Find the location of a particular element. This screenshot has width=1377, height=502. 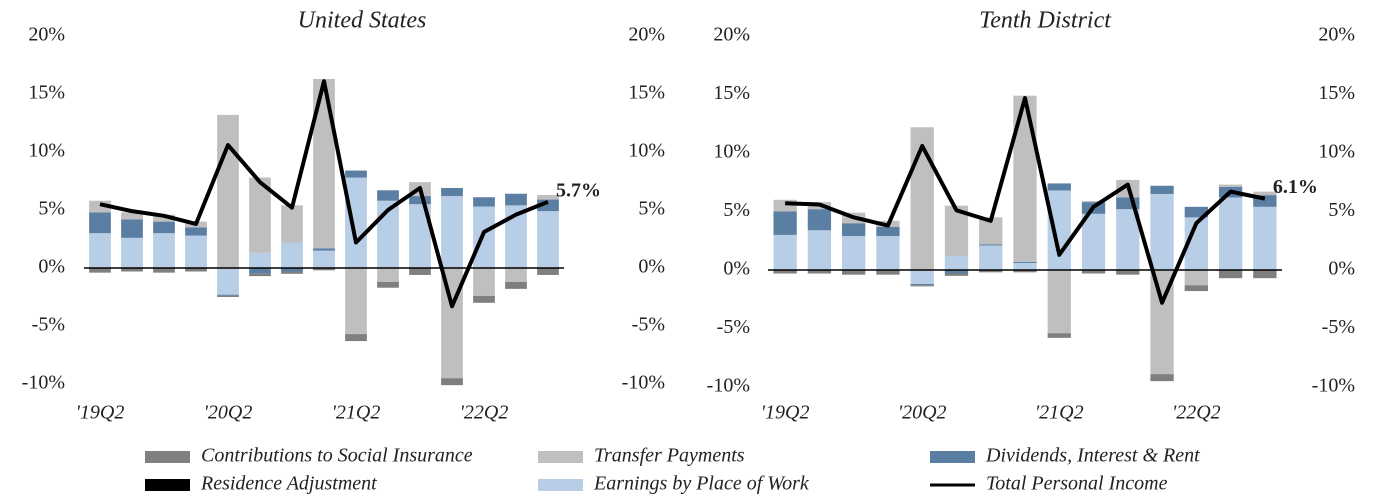

chart-title: Tenth District is located at coordinates (1045, 21).